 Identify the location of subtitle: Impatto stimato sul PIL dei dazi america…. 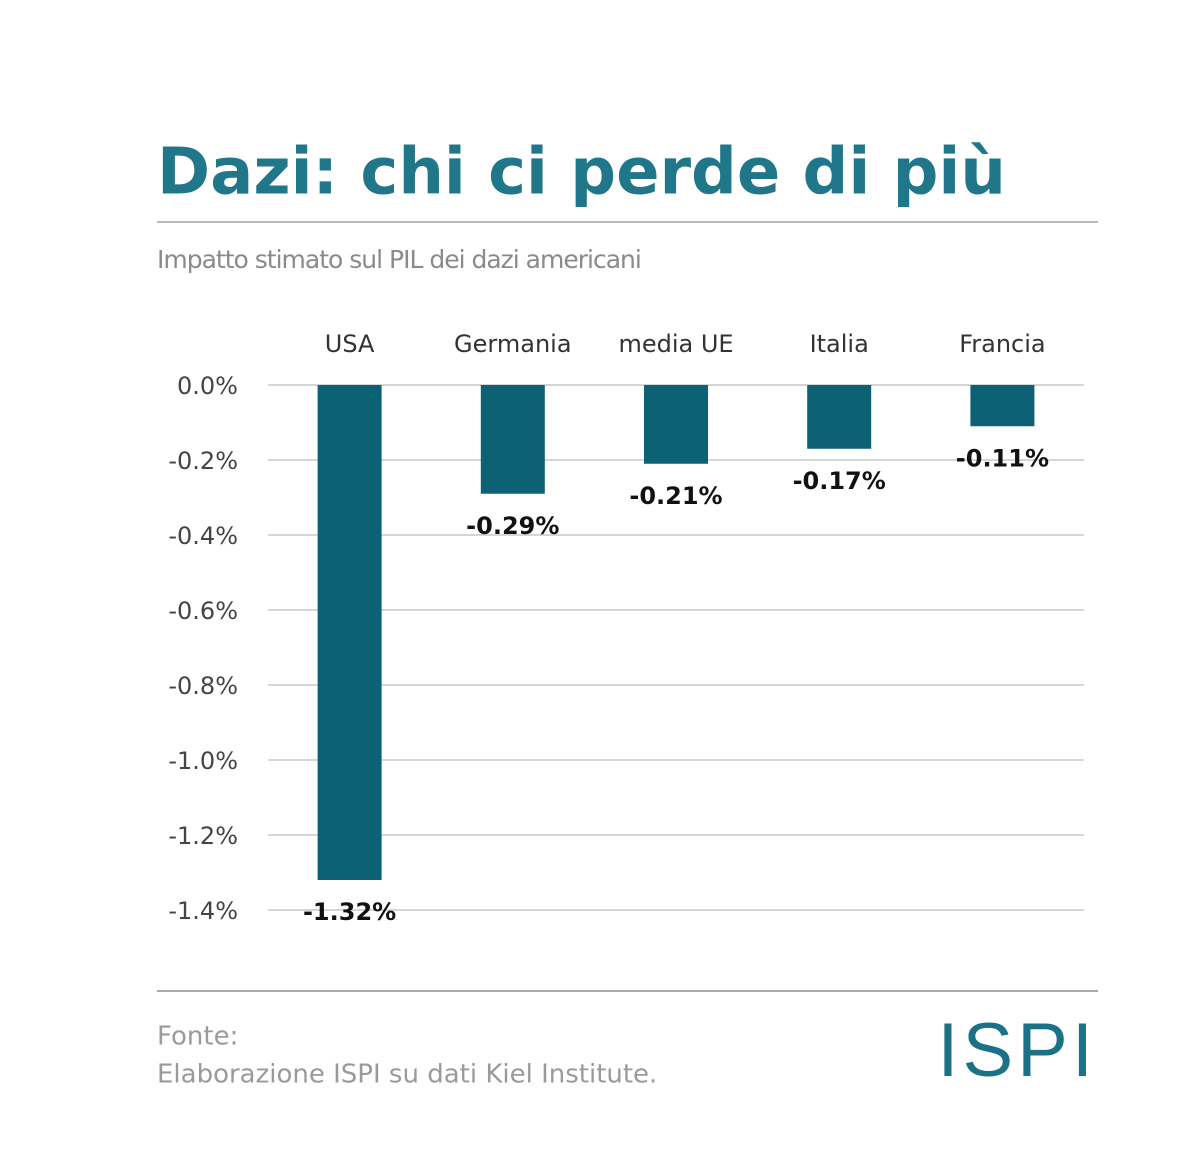
(399, 259).